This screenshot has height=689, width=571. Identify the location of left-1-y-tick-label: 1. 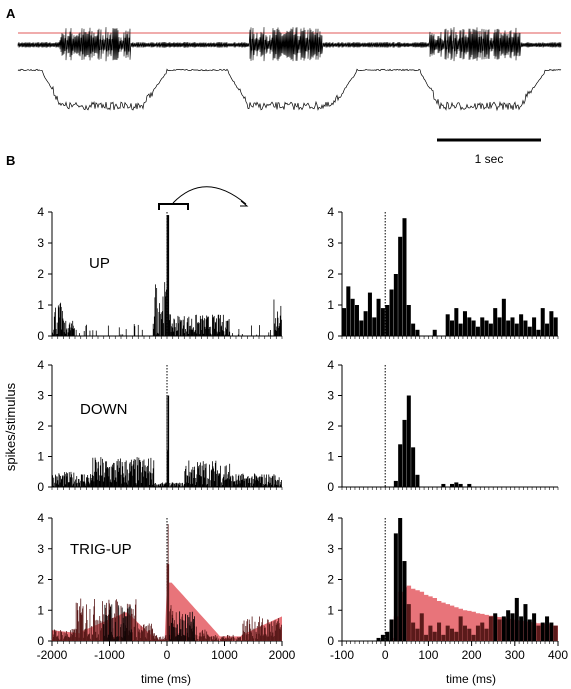
(40, 457).